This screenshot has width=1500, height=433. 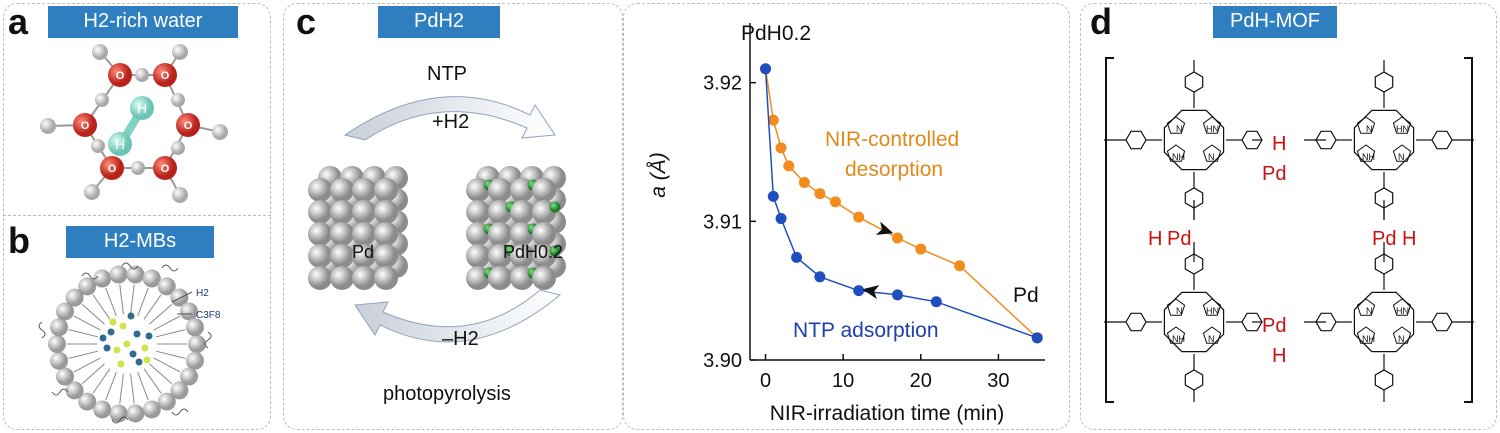 What do you see at coordinates (1026, 295) in the screenshot?
I see `end-pd-label: Pd` at bounding box center [1026, 295].